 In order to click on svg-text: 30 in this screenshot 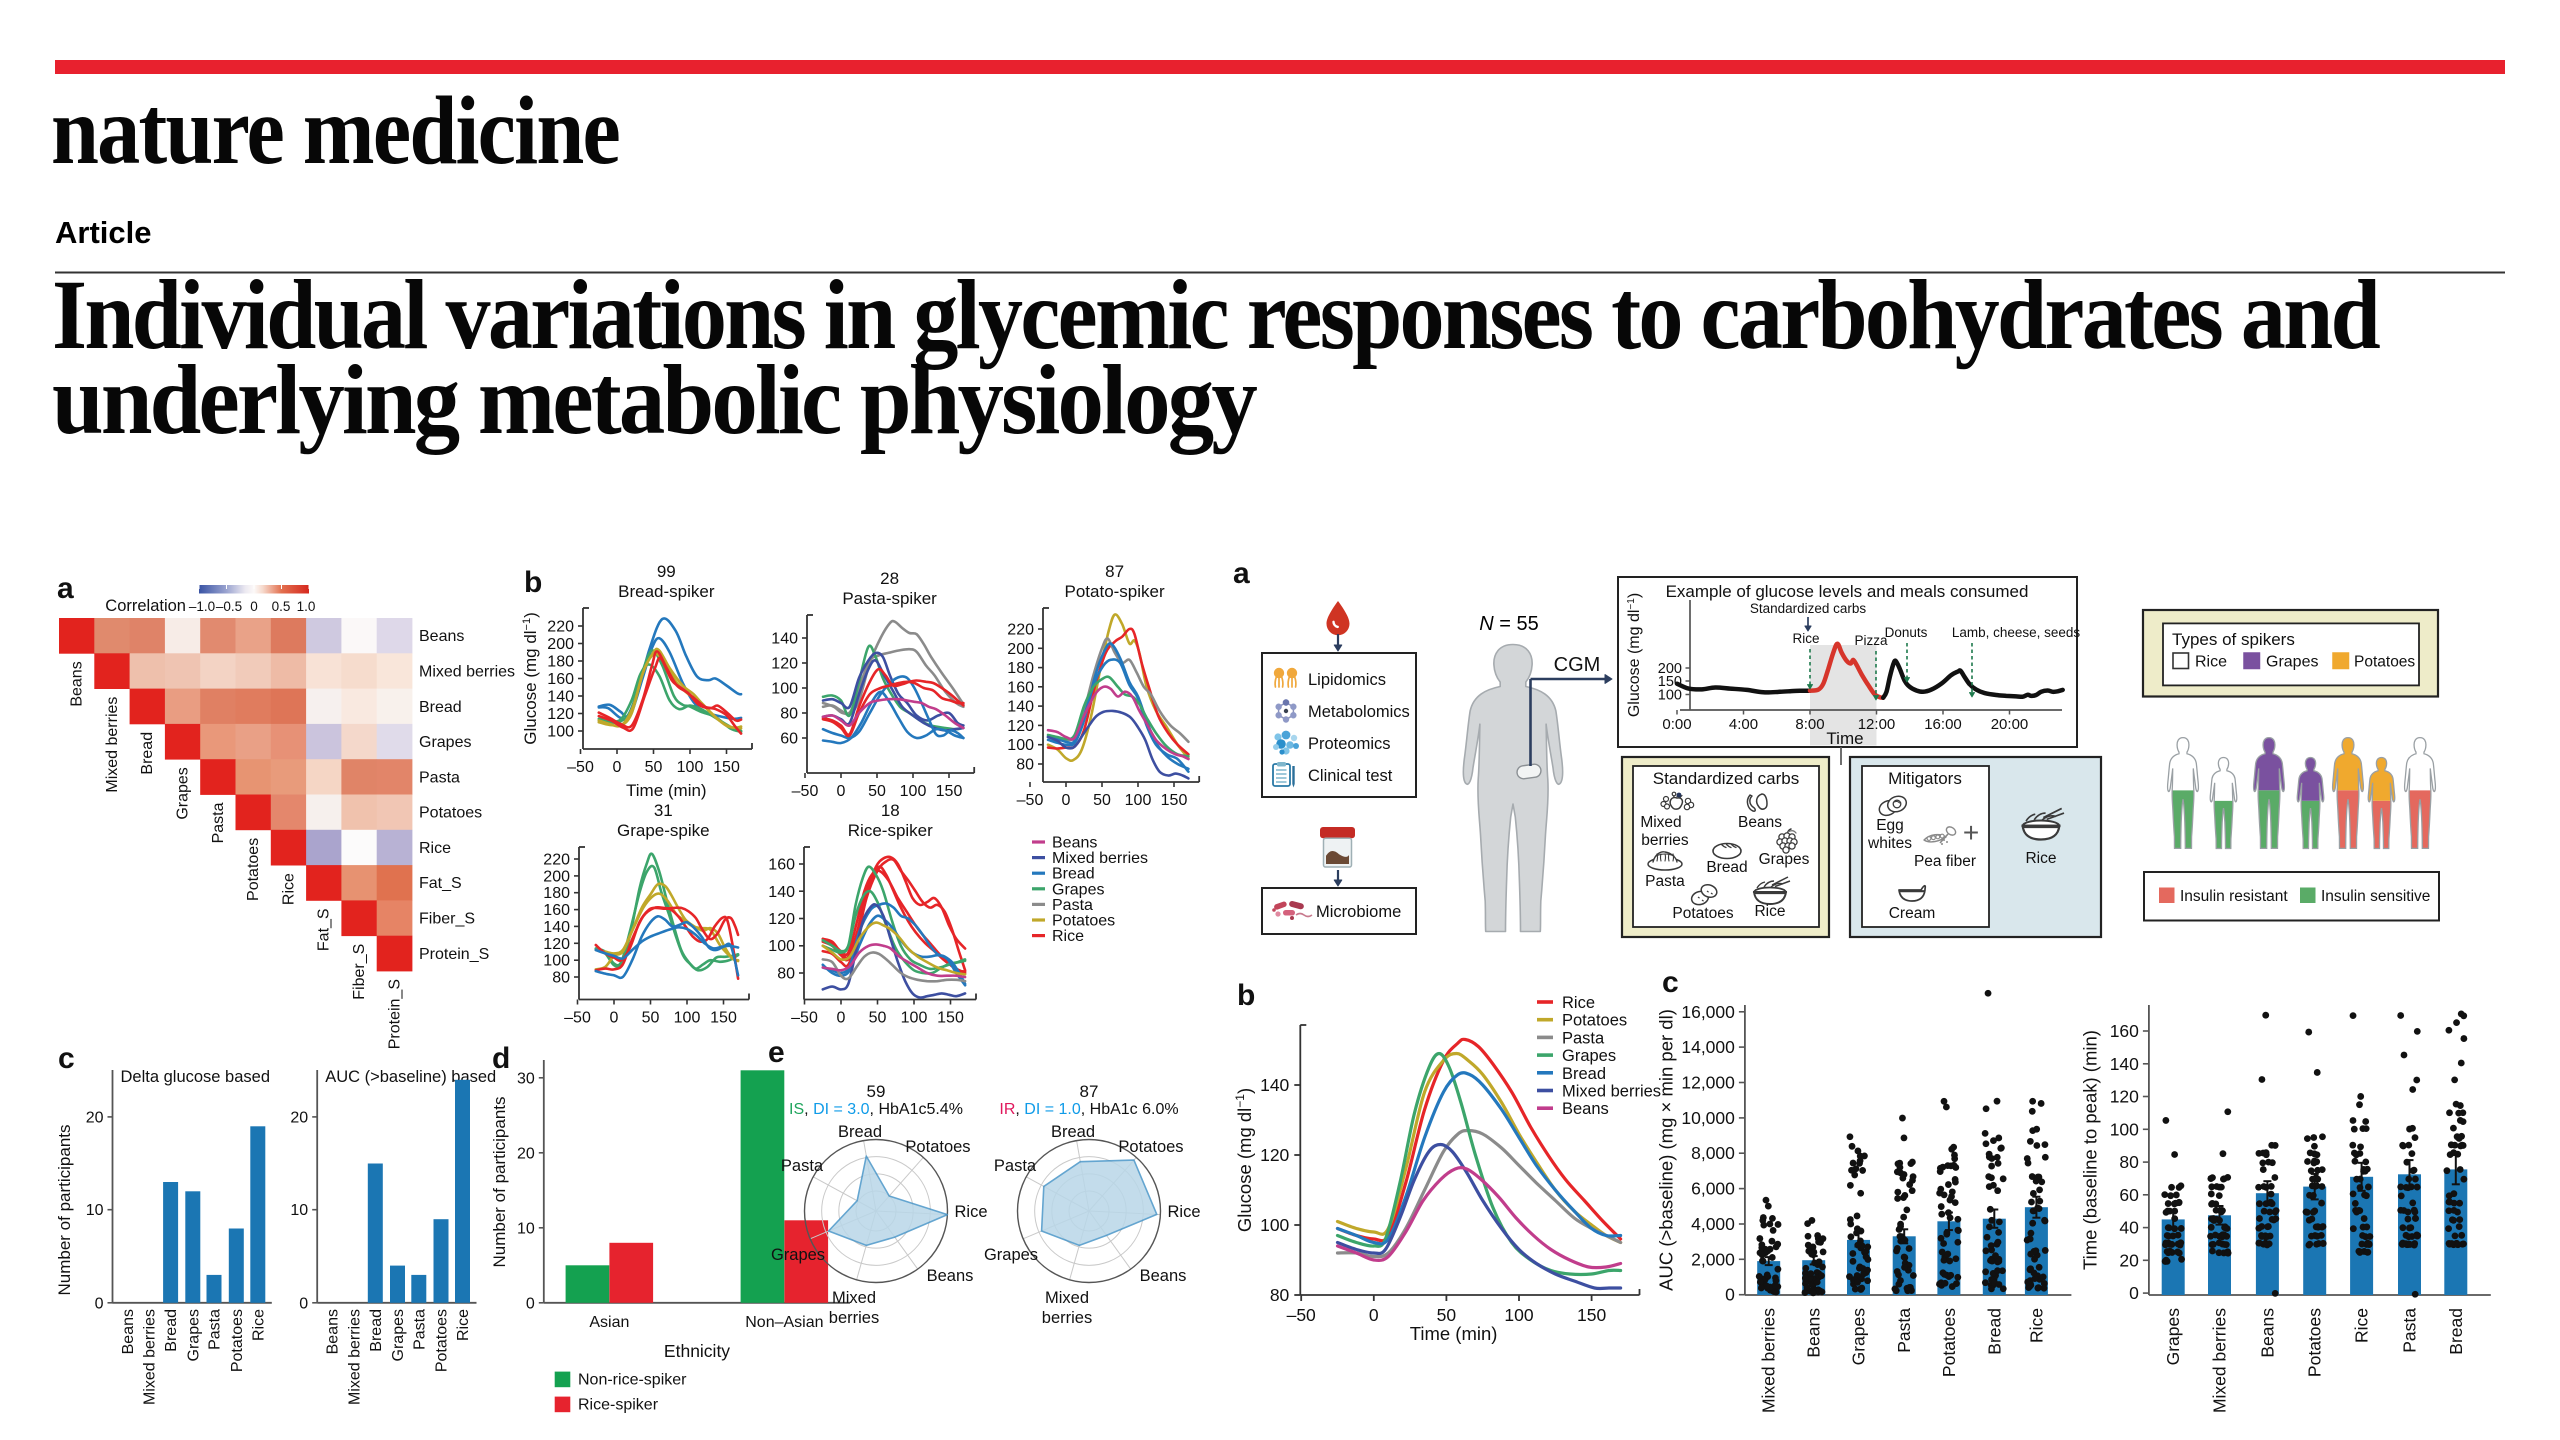, I will do `click(526, 1078)`.